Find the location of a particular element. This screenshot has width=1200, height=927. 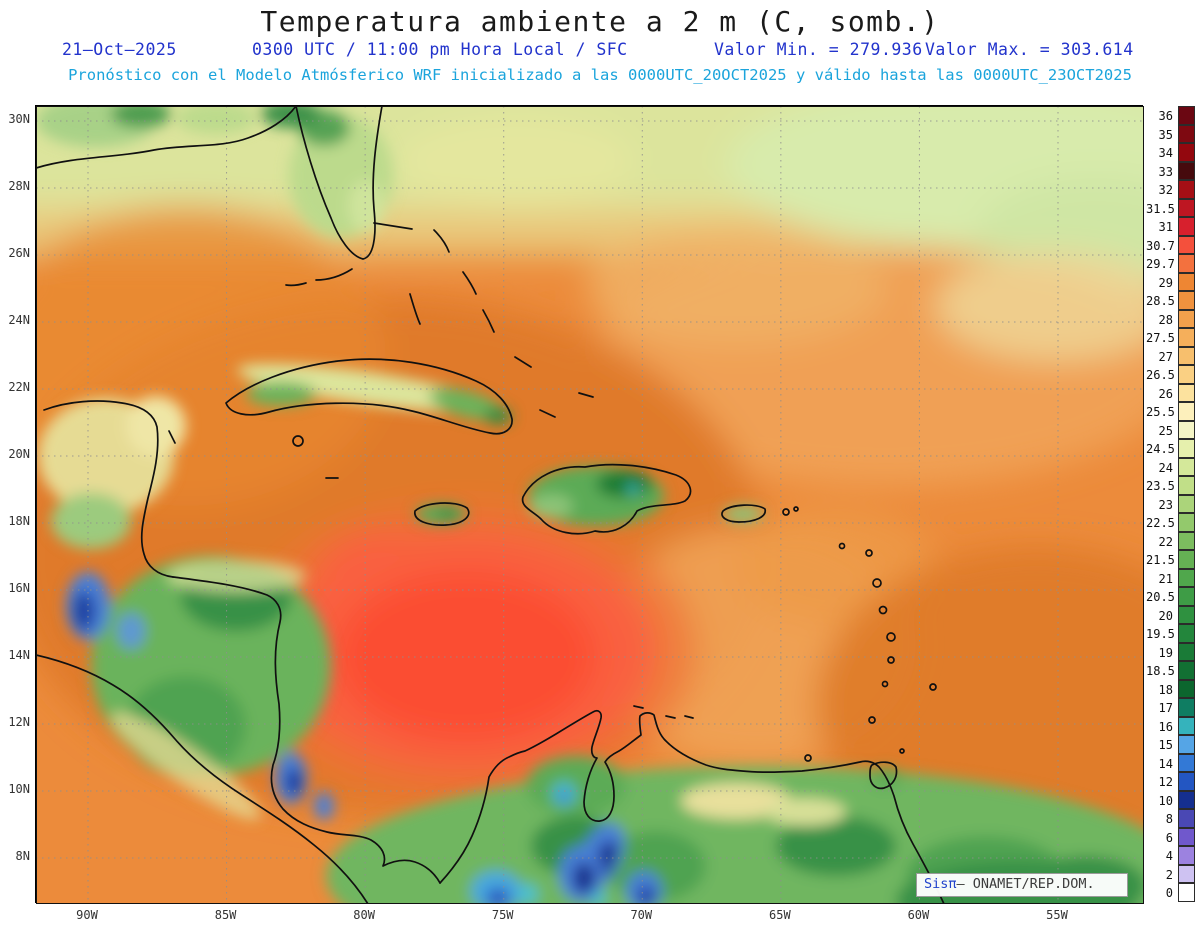

colorbar-entry: 21 is located at coordinates (1170, 578).